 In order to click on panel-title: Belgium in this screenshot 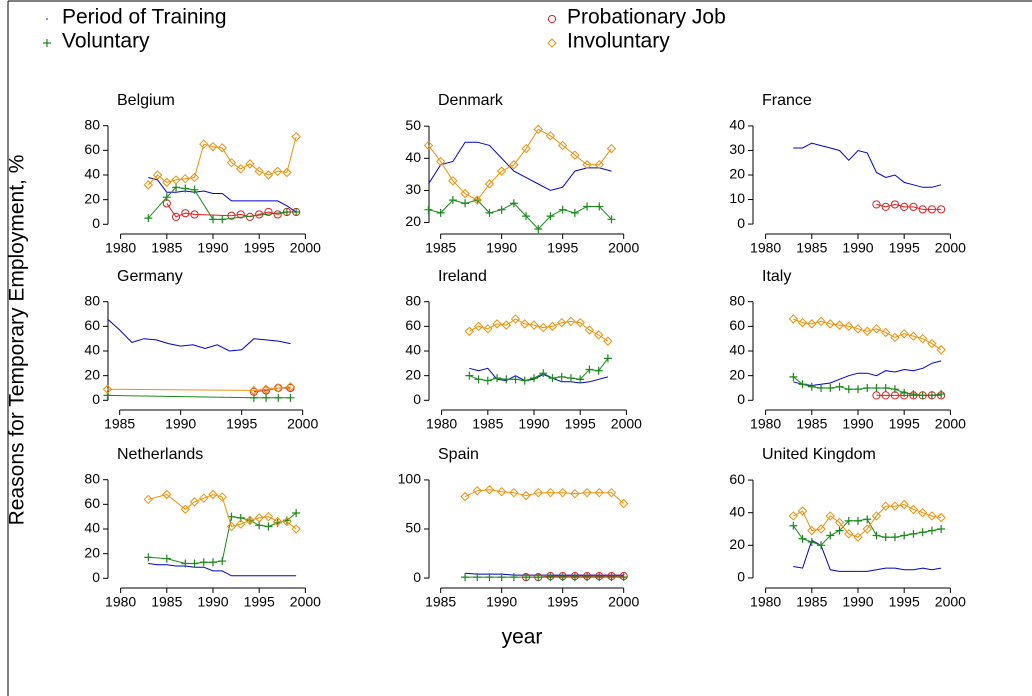, I will do `click(146, 100)`.